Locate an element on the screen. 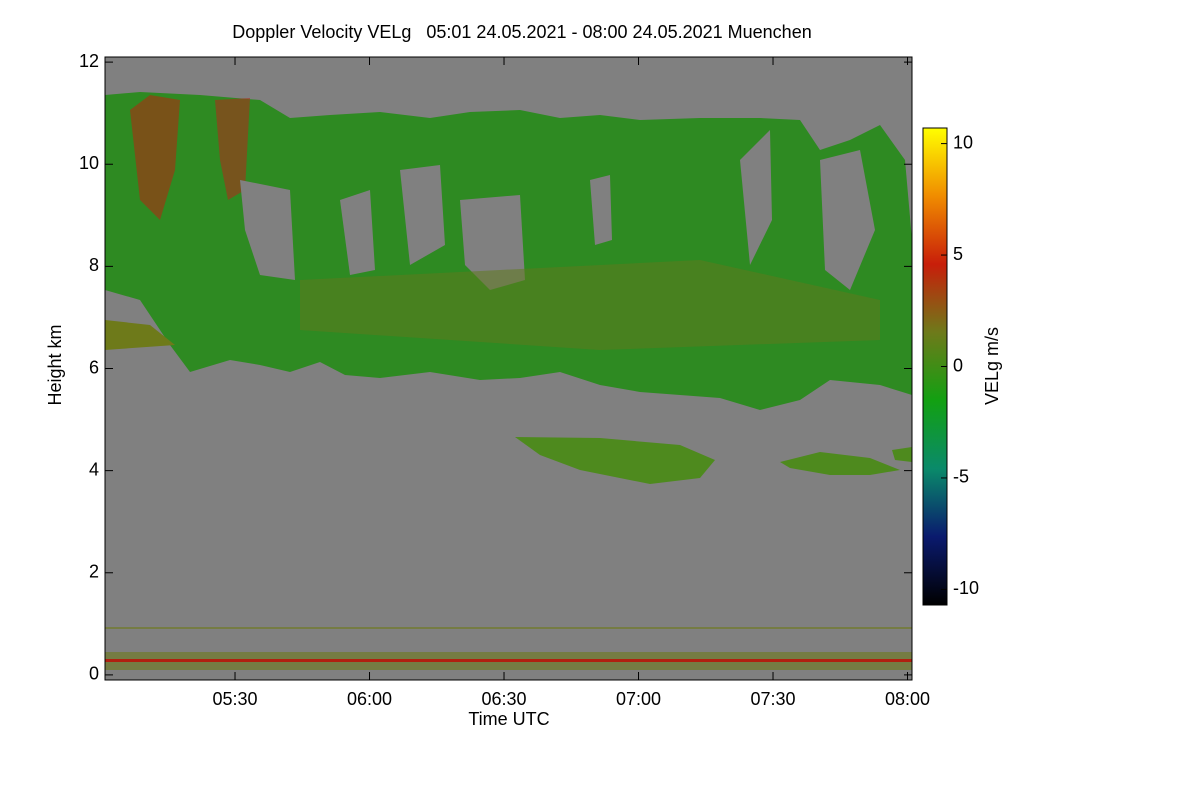 The image size is (1200, 805). cloud-lower-left is located at coordinates (140, 335).